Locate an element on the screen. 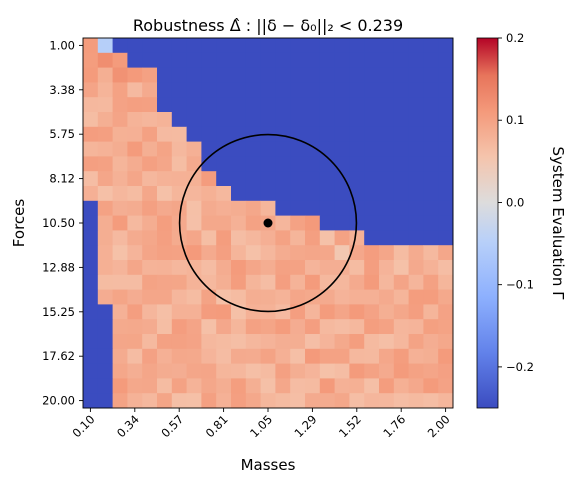 The width and height of the screenshot is (576, 484). x-tick-label: 1.29 is located at coordinates (306, 426).